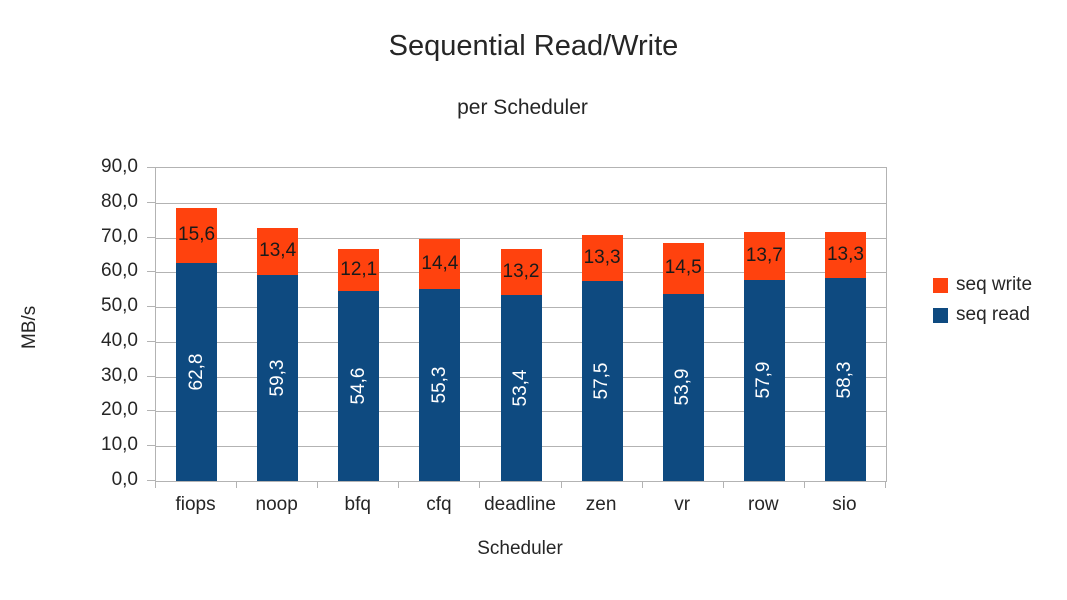 Image resolution: width=1067 pixels, height=600 pixels. I want to click on y-tick-label: 80,0, so click(119, 201).